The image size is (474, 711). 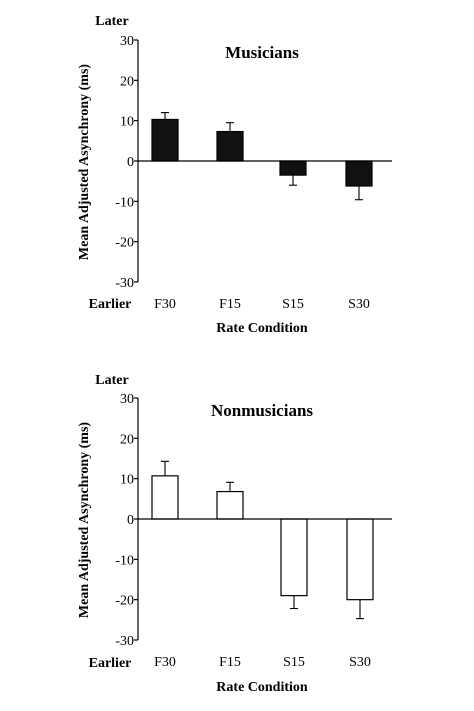 What do you see at coordinates (262, 52) in the screenshot?
I see `chart-title: Musicians` at bounding box center [262, 52].